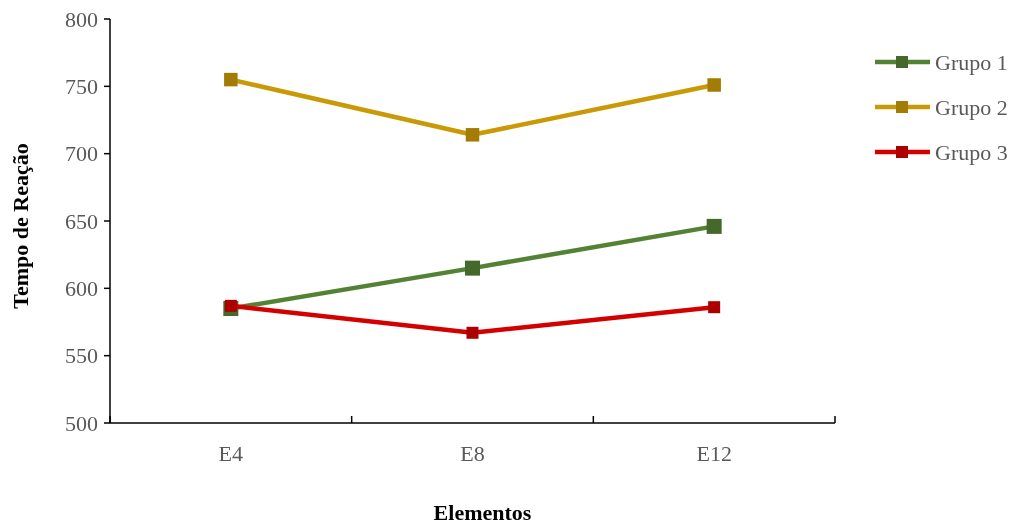 Image resolution: width=1024 pixels, height=528 pixels. What do you see at coordinates (472, 453) in the screenshot?
I see `x-tick-label: E8` at bounding box center [472, 453].